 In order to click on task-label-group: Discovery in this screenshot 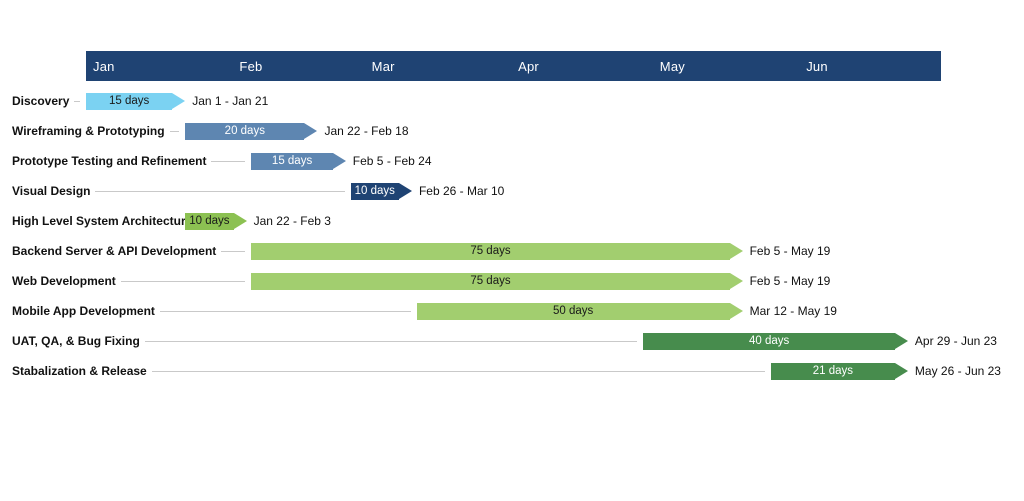, I will do `click(46, 101)`.